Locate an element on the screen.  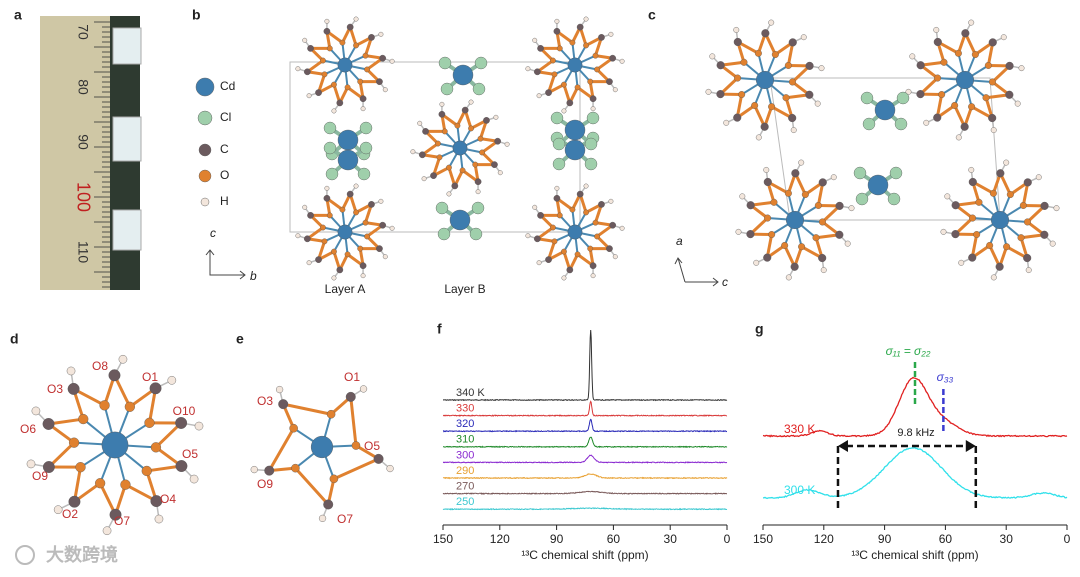
trace-label: 270 is located at coordinates (465, 487).